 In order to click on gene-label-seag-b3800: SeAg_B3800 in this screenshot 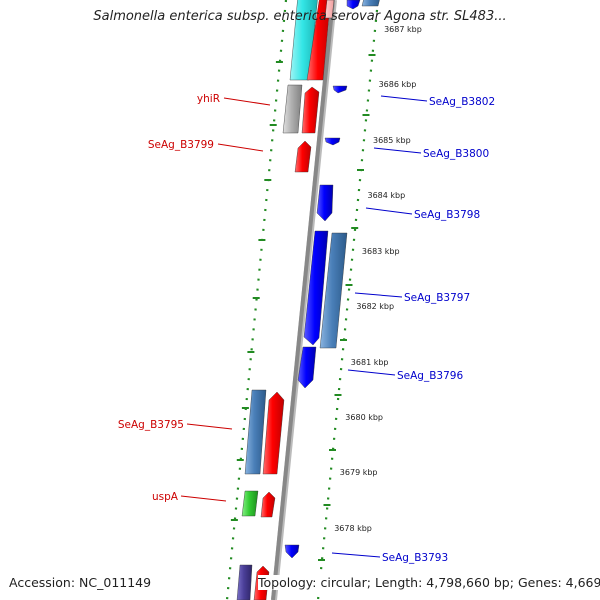, I will do `click(456, 154)`.